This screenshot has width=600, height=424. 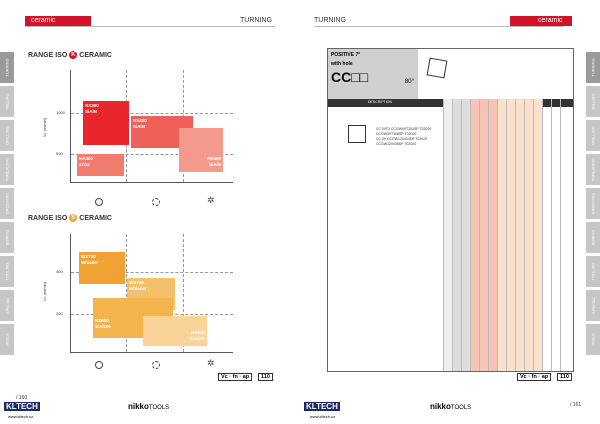 I want to click on ytick: 400, so click(x=59, y=271).